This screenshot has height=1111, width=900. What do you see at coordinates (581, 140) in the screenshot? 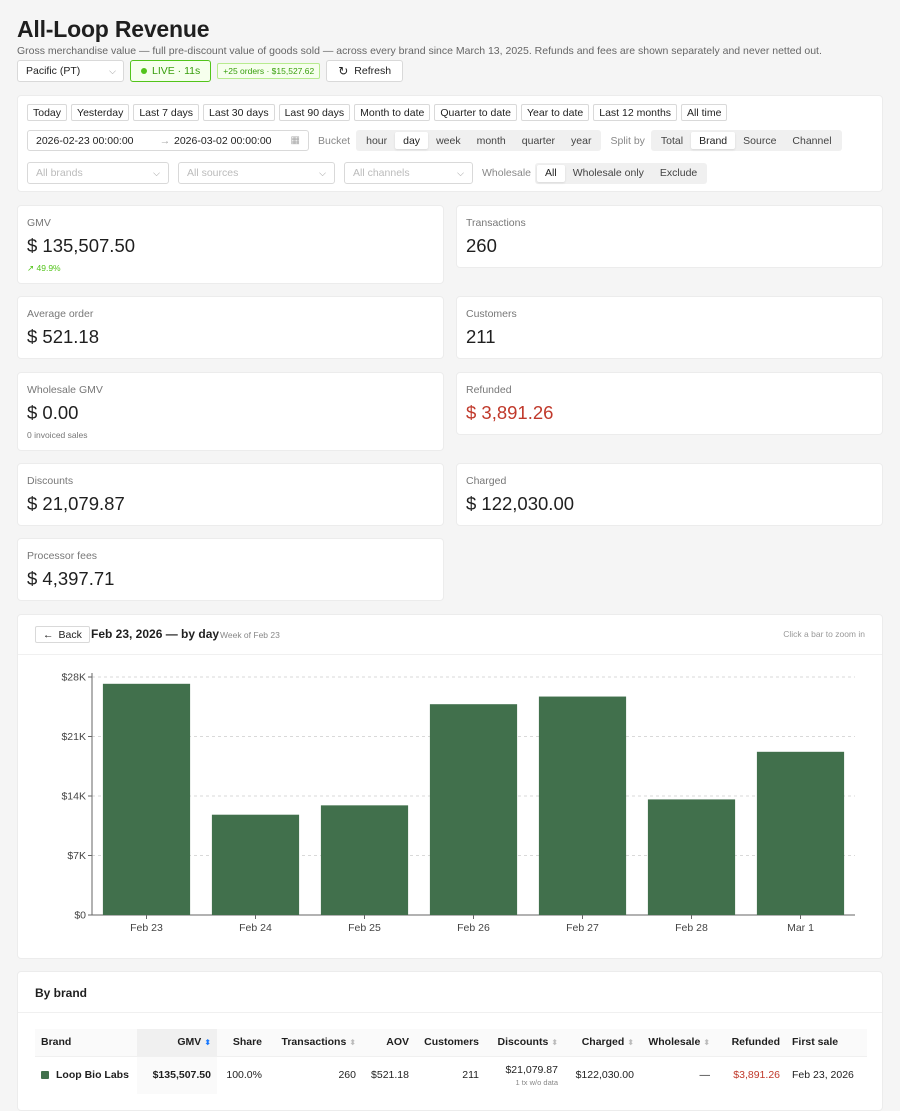
I see `bucket-year: year` at bounding box center [581, 140].